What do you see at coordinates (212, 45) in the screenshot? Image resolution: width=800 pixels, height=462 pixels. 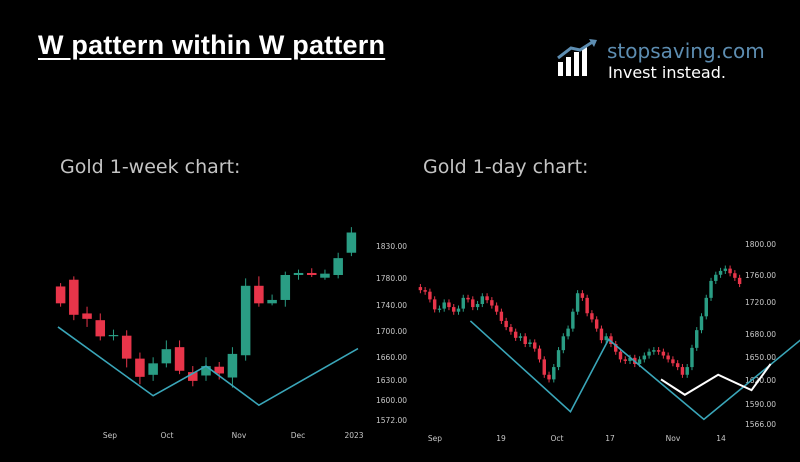 I see `page-title: W pattern within W pattern` at bounding box center [212, 45].